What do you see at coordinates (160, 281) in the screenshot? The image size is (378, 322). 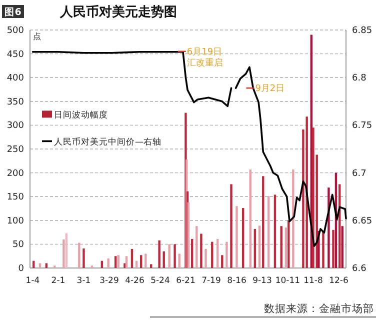 I see `x-tick-label: 5-24` at bounding box center [160, 281].